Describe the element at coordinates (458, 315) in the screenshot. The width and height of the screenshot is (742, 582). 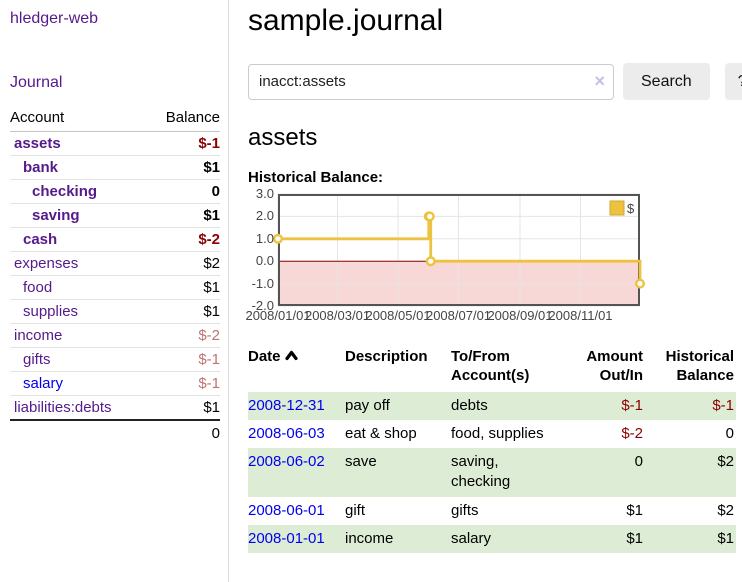
I see `x-axis-tick: 2008/07/01` at that location.